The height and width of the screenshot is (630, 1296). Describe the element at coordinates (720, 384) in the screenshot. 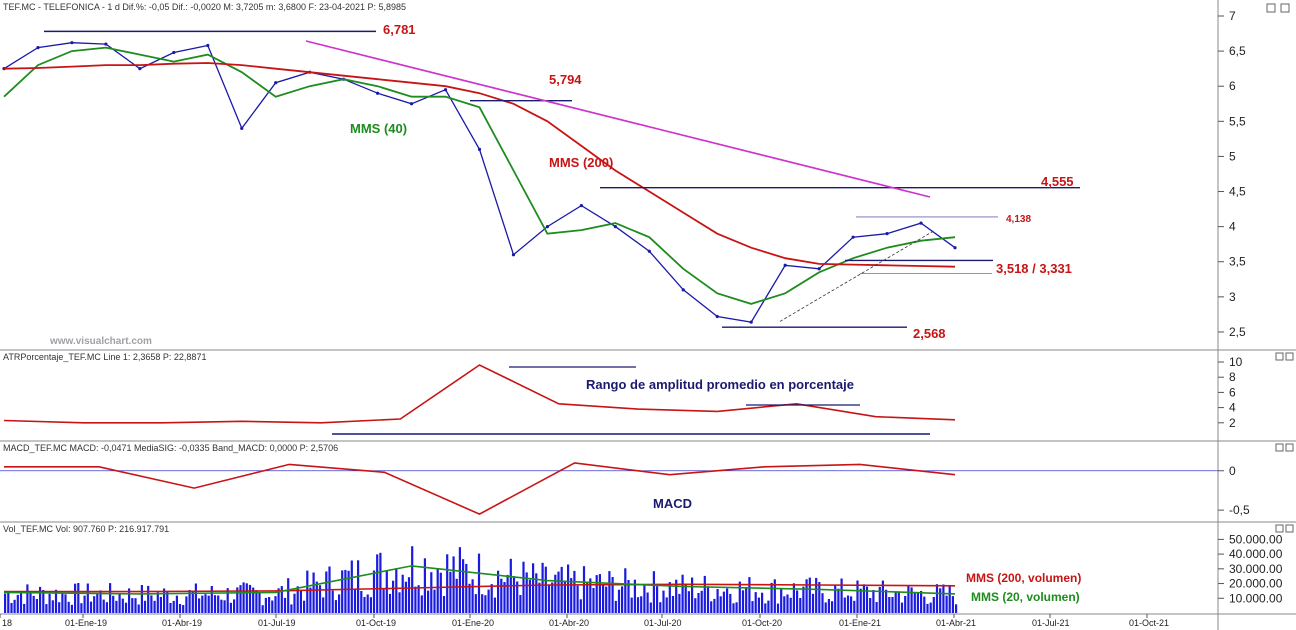

I see `label-atr-title: Rango de amplitud promedio en porcentaje` at that location.